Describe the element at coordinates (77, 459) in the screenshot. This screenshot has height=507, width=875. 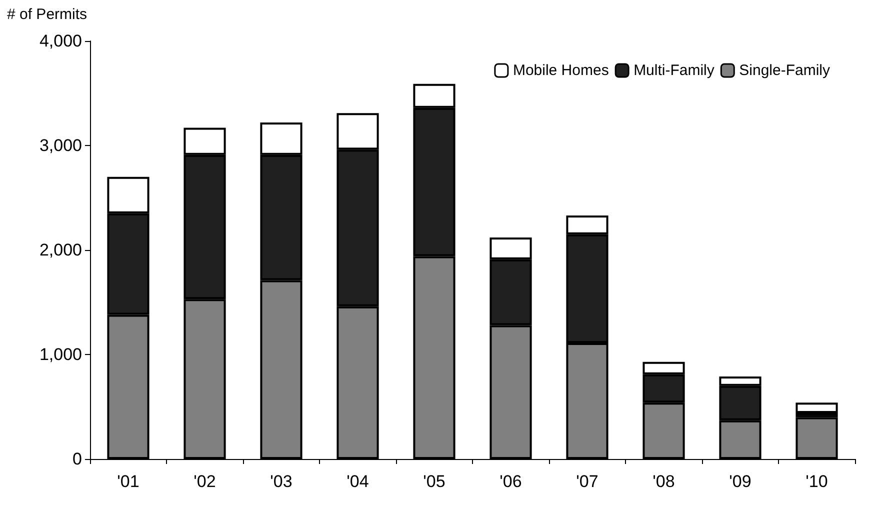
I see `y-tick-label: 0` at that location.